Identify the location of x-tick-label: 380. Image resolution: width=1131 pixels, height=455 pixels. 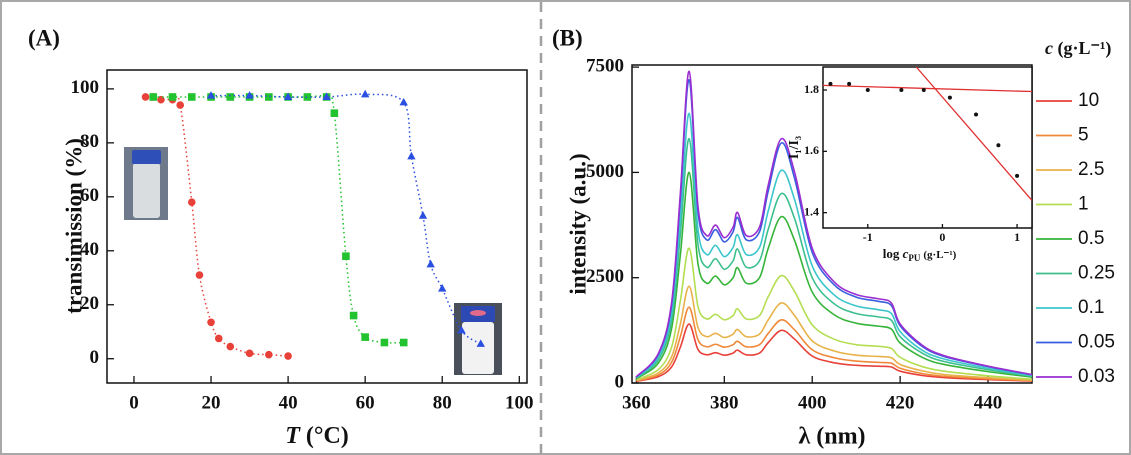
(724, 402).